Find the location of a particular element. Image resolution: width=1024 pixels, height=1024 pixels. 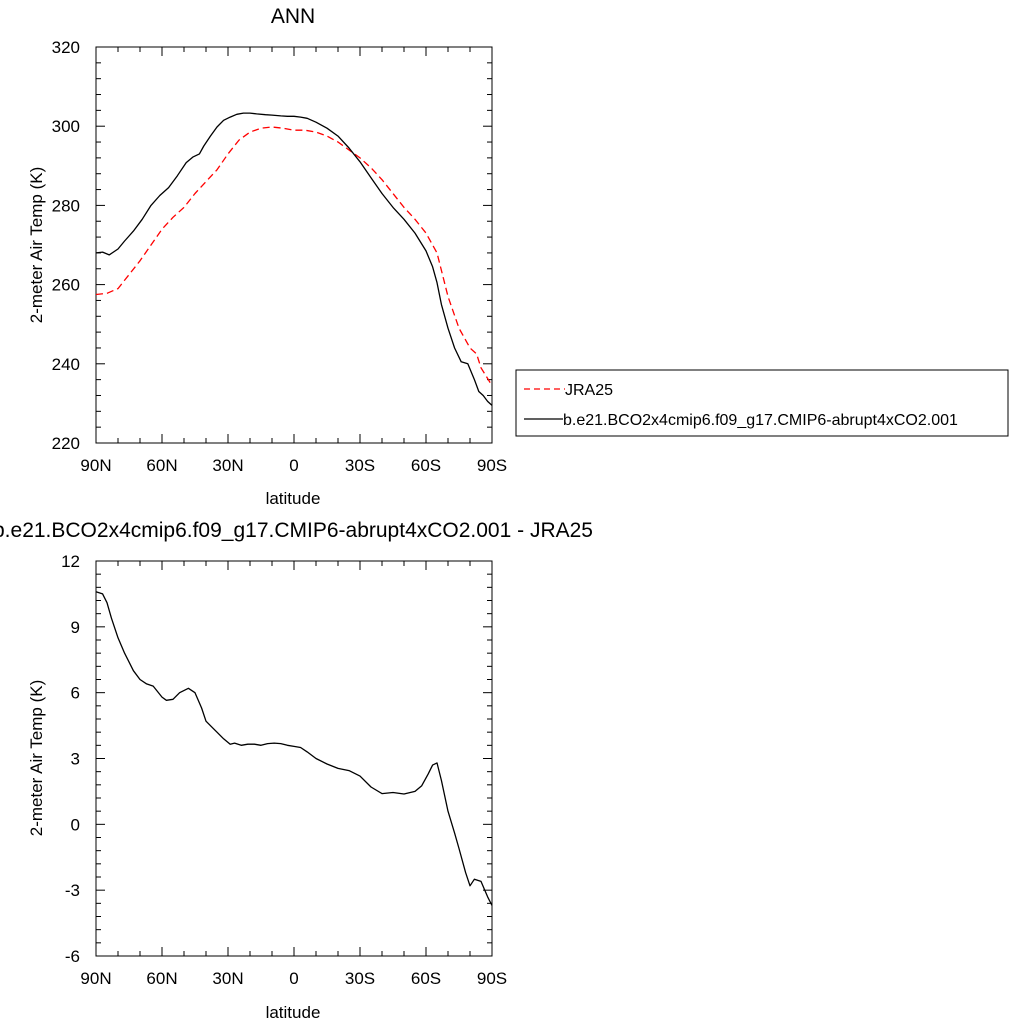

top-x-tick-label: 0 is located at coordinates (293, 465).